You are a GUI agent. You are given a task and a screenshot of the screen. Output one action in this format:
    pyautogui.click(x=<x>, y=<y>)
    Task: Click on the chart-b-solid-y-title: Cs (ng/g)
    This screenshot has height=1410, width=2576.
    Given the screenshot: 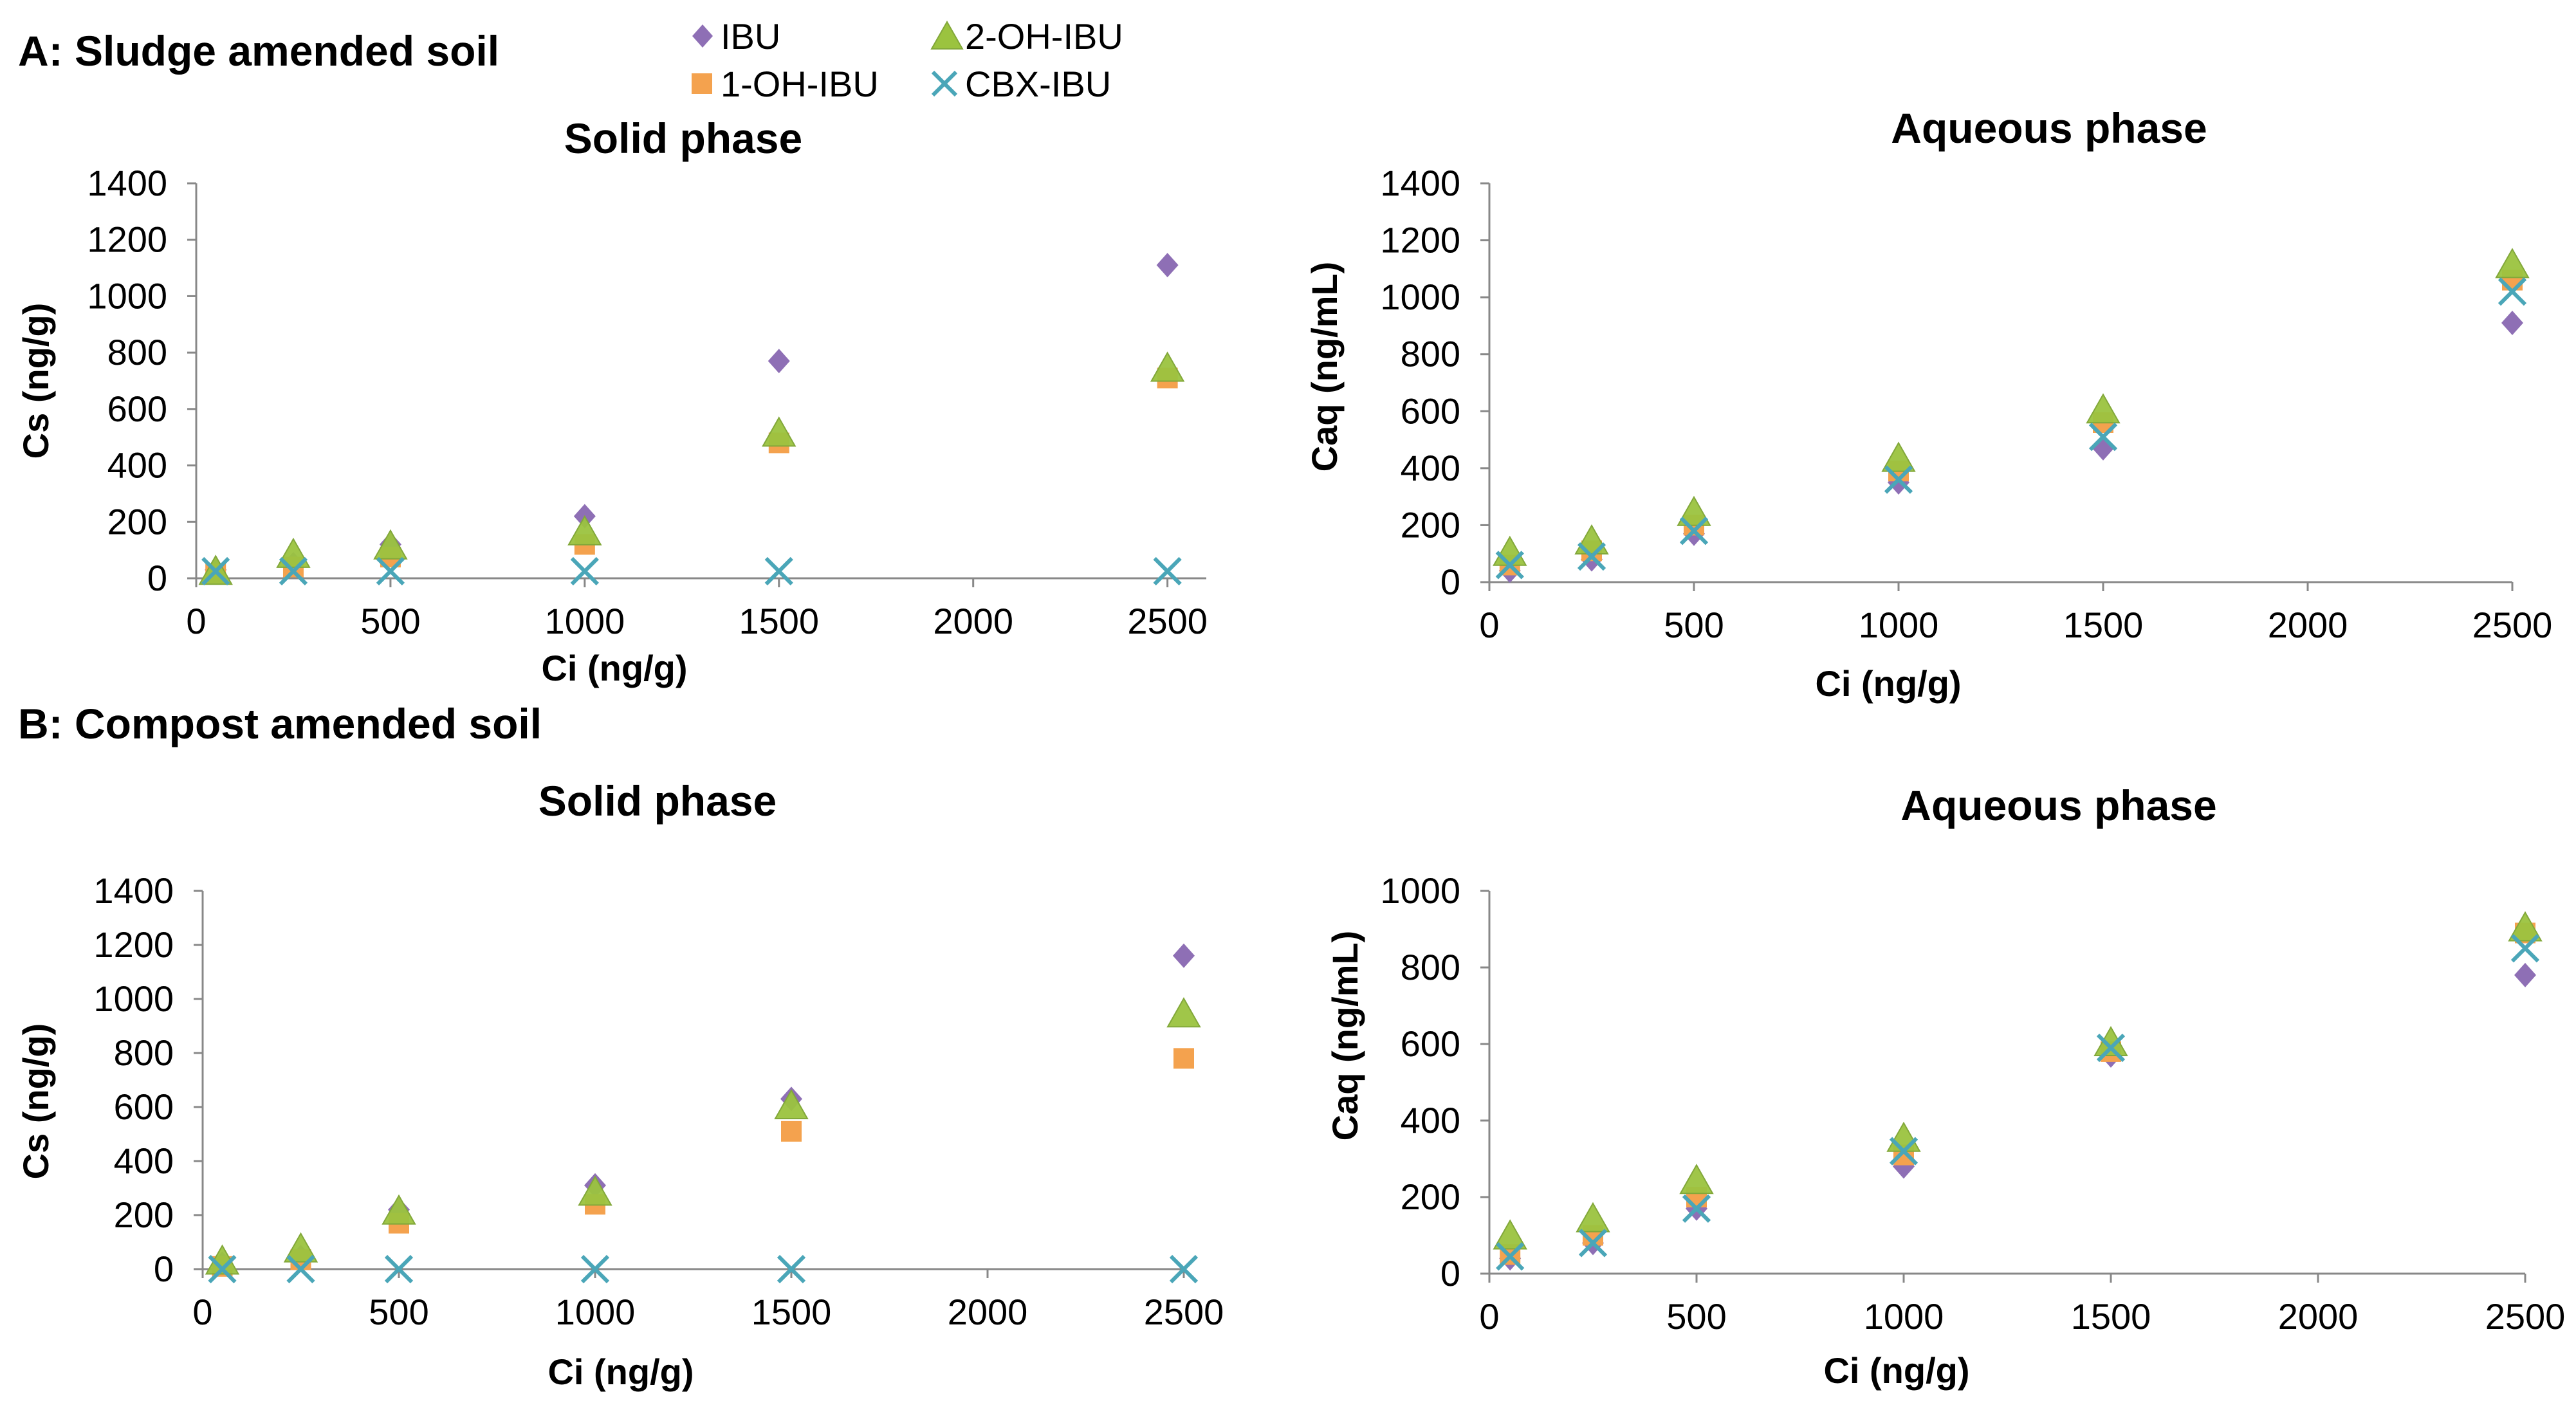 What is the action you would take?
    pyautogui.click(x=35, y=1101)
    